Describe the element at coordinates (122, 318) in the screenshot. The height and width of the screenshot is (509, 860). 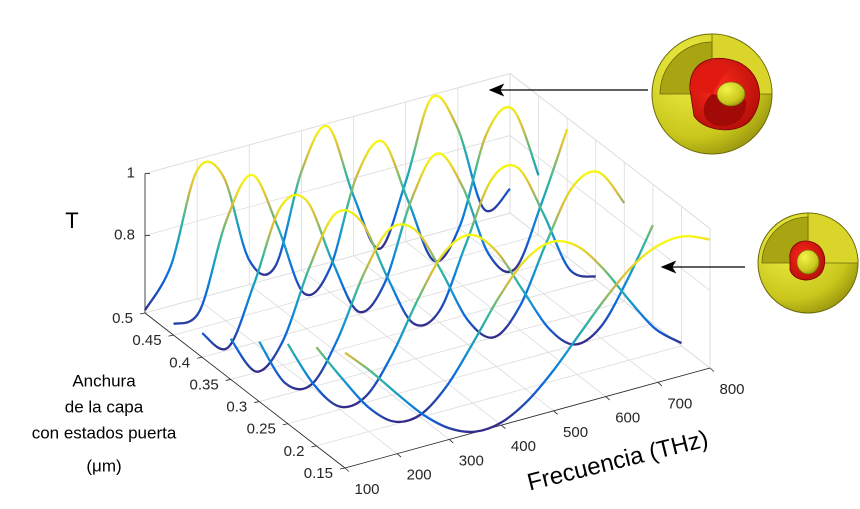
I see `y-tick-label: 0.5` at that location.